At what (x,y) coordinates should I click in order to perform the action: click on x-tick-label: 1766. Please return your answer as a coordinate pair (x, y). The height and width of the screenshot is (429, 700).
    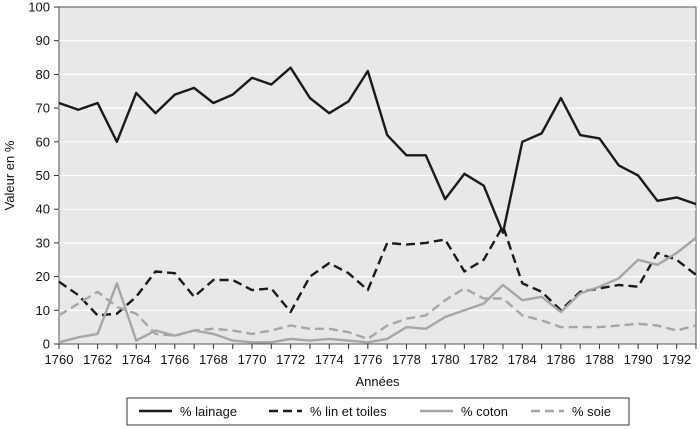
    Looking at the image, I should click on (174, 359).